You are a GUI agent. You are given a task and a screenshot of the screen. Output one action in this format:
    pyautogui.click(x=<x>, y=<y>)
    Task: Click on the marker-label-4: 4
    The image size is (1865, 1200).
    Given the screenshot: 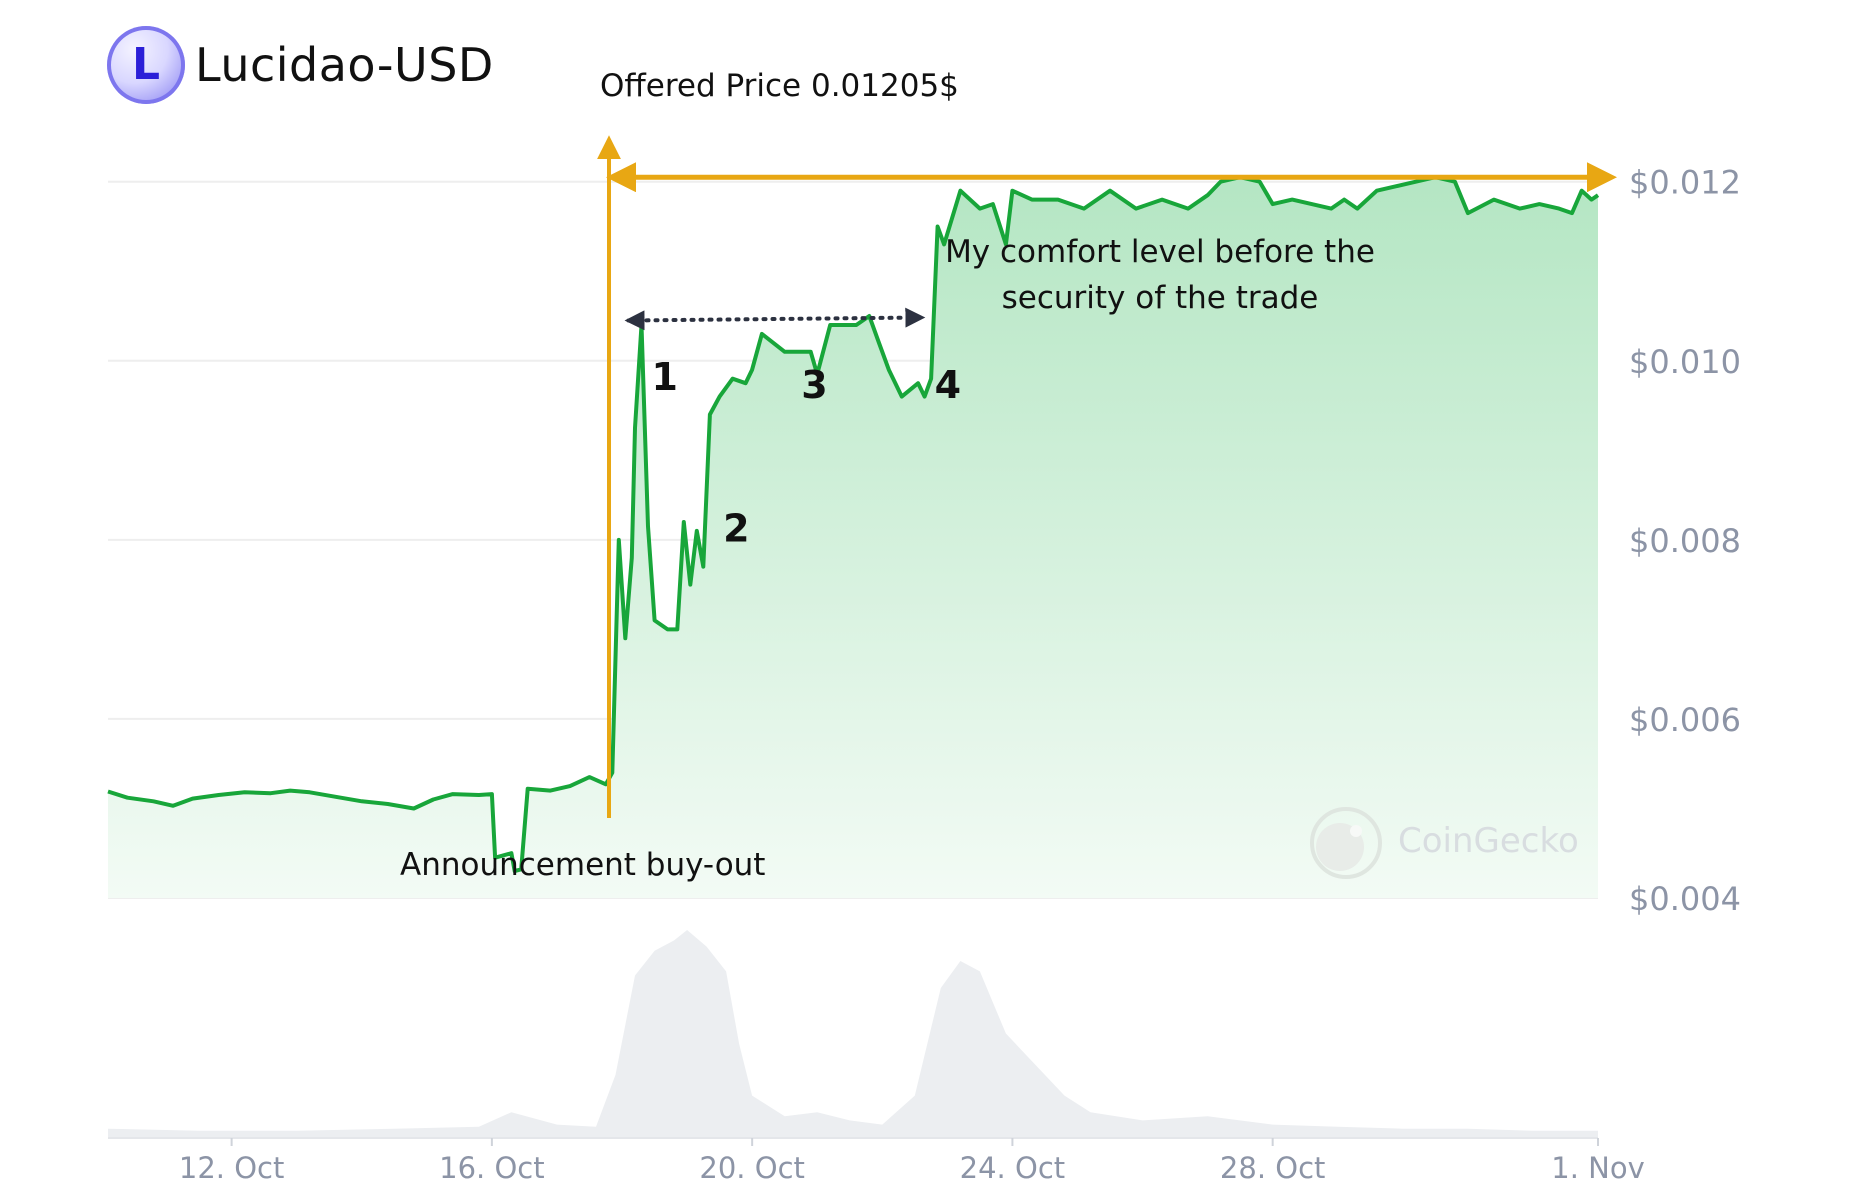 What is the action you would take?
    pyautogui.click(x=948, y=385)
    